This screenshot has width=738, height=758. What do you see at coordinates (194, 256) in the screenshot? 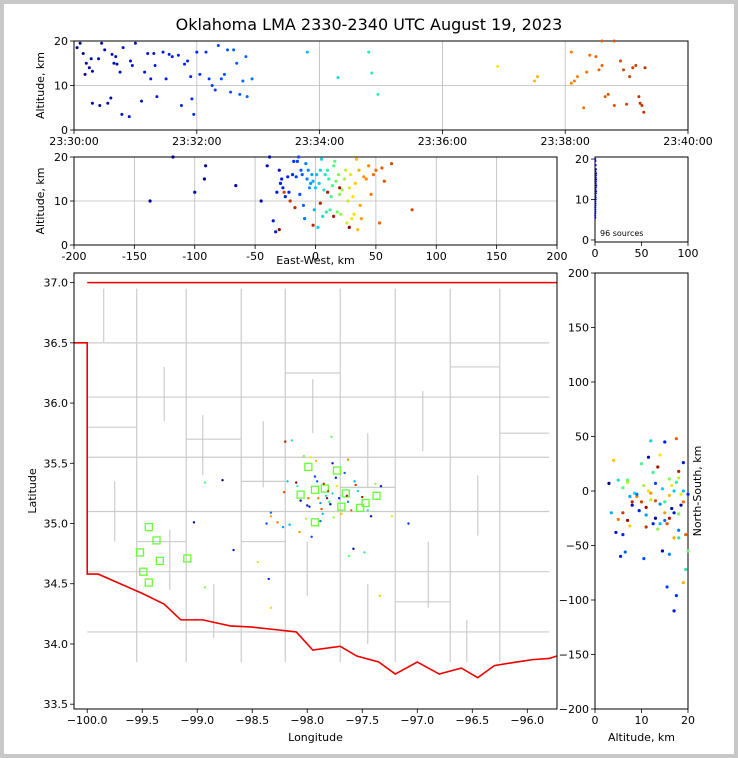
I see `x-tick-label: -100` at bounding box center [194, 256].